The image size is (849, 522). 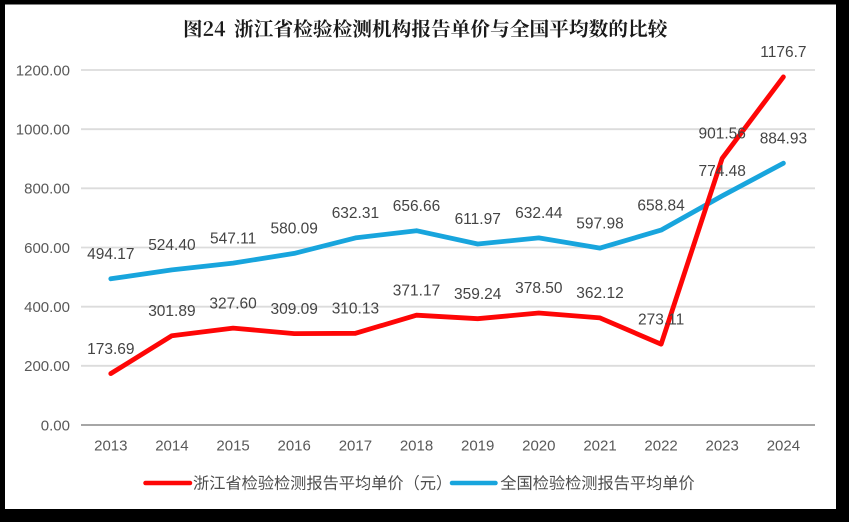 What do you see at coordinates (355, 445) in the screenshot?
I see `svg-text: 2017` at bounding box center [355, 445].